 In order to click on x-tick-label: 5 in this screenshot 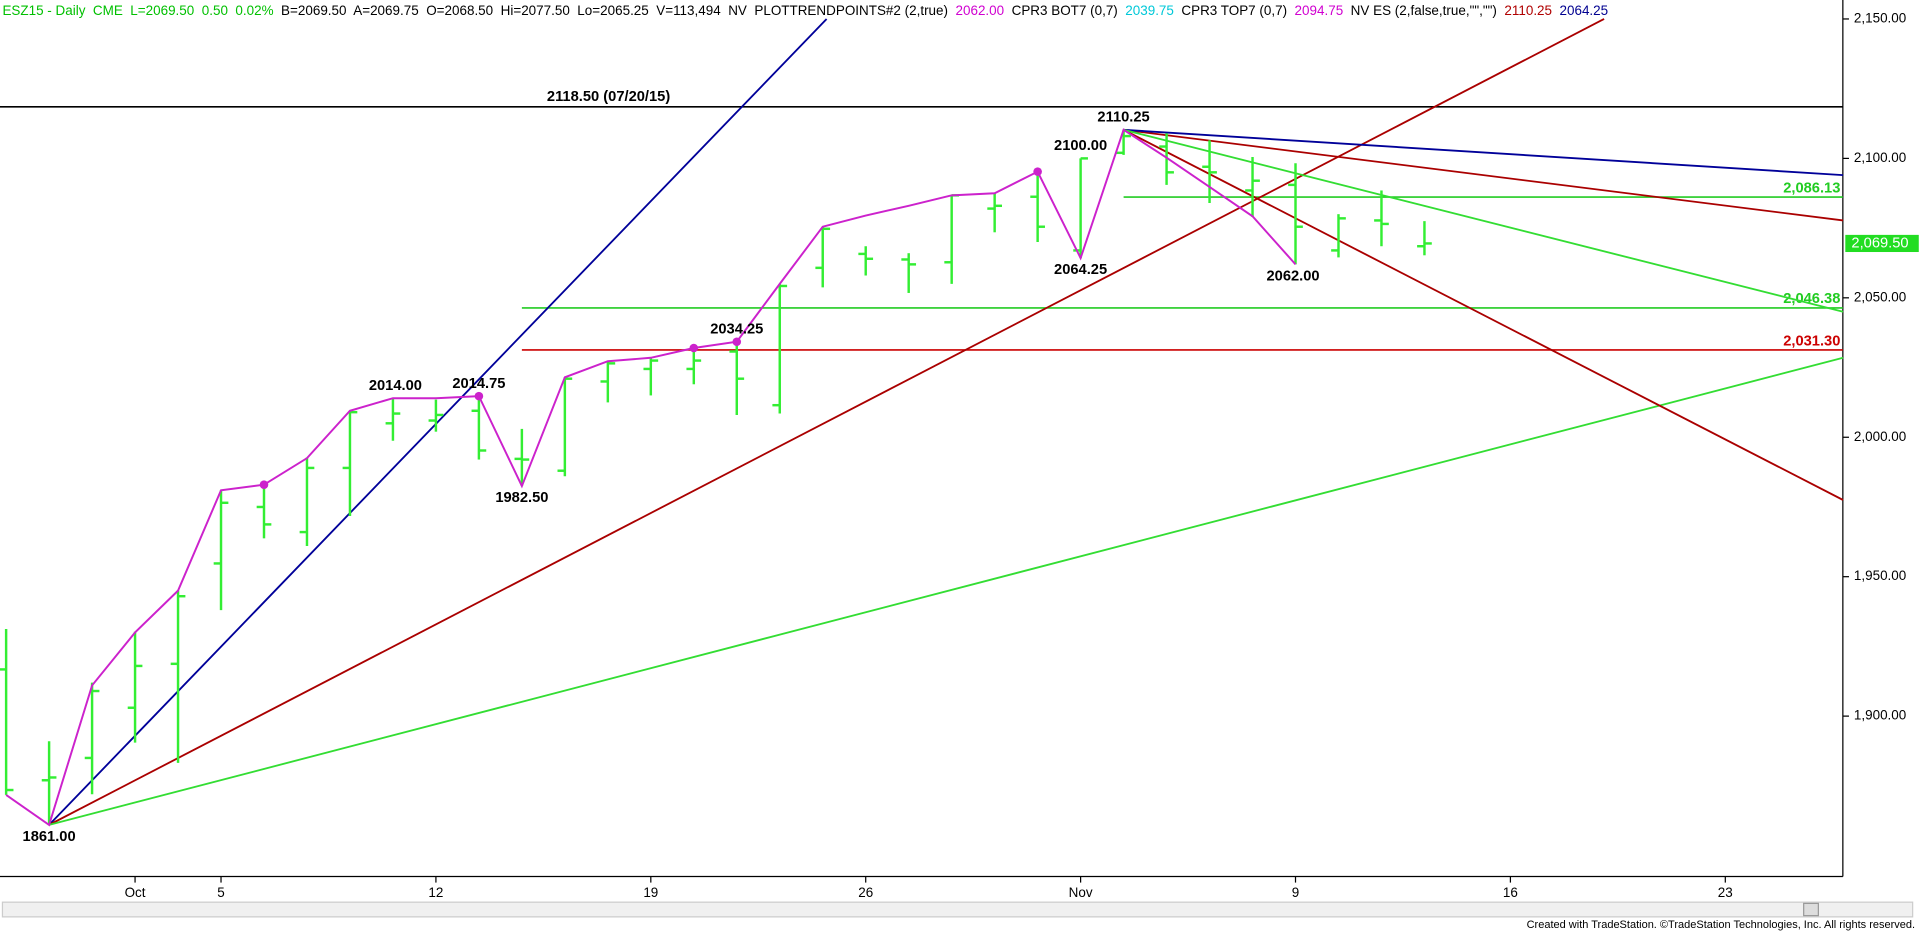, I will do `click(220, 892)`.